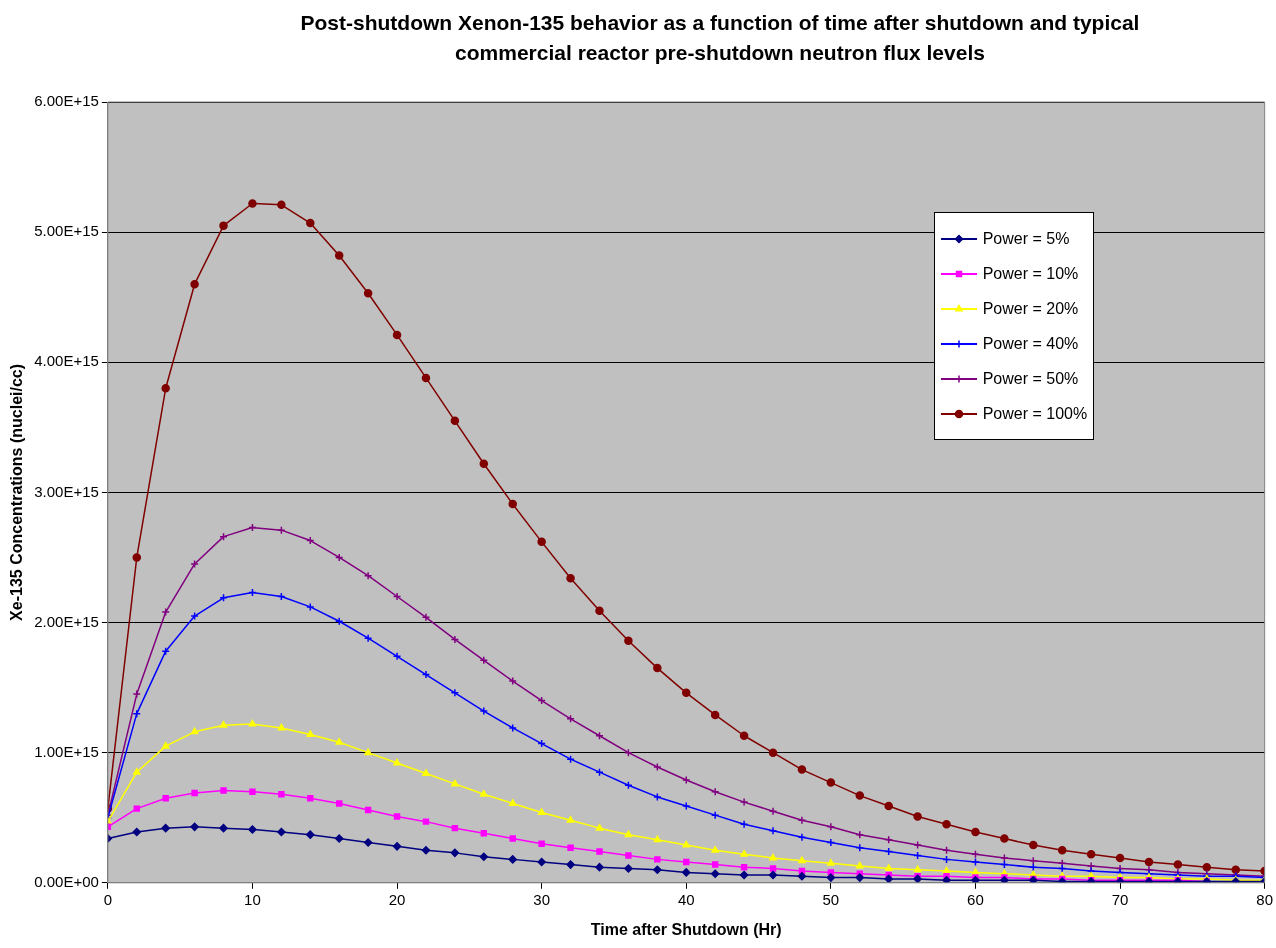 This screenshot has width=1276, height=948. What do you see at coordinates (66, 881) in the screenshot?
I see `y-tick-label: 0.00E+00` at bounding box center [66, 881].